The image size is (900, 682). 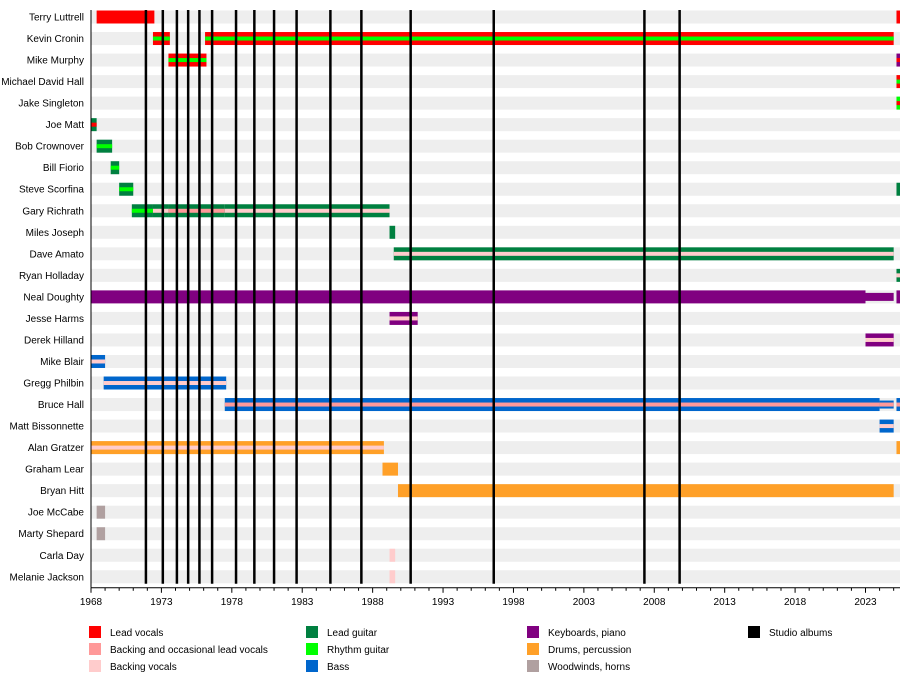 I want to click on legend-label: Lead vocals, so click(x=136, y=633).